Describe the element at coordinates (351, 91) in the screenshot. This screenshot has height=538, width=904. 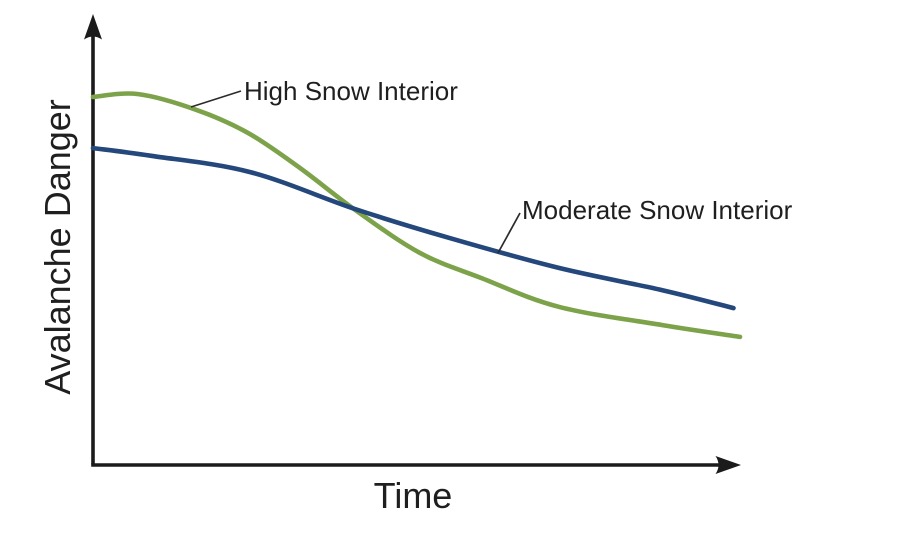
I see `high-snow-interior-label: High Snow Interior` at that location.